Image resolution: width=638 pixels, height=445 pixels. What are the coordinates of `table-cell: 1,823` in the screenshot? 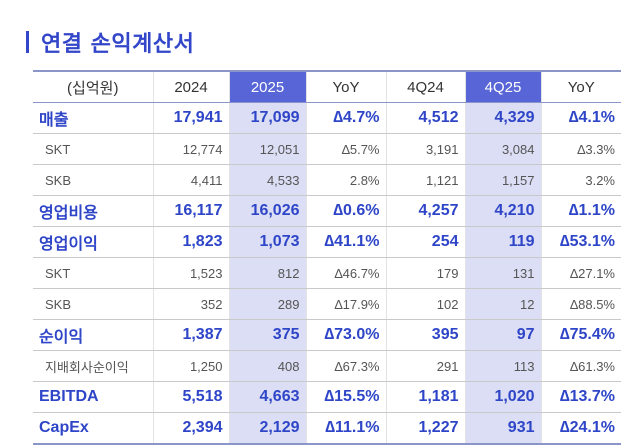 It's located at (190, 242).